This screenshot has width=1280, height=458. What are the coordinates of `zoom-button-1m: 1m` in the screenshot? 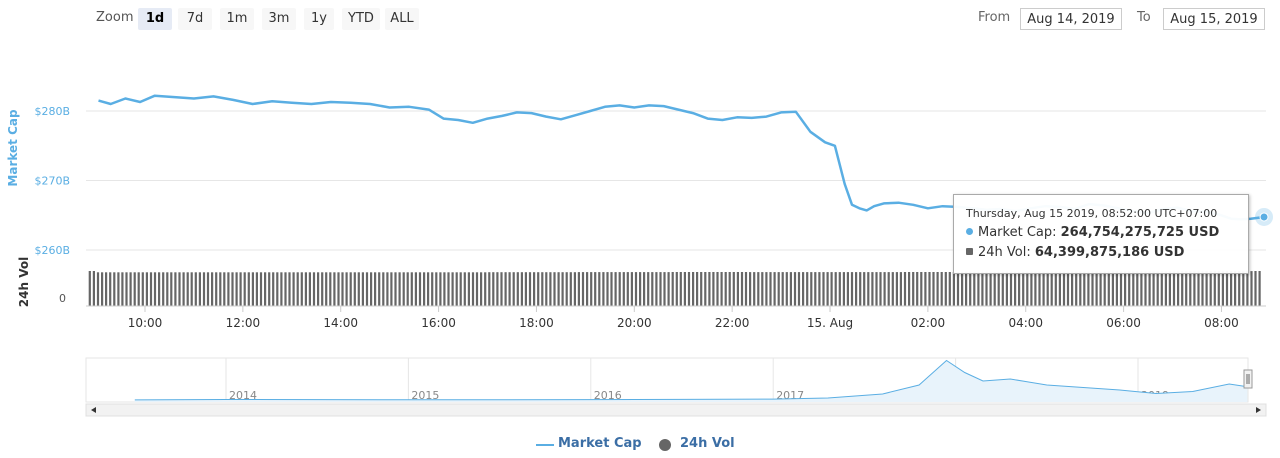 It's located at (237, 19).